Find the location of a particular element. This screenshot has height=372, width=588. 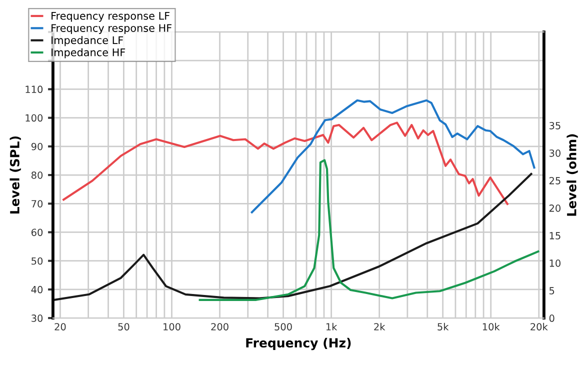

y-tick-label: 100 is located at coordinates (34, 118).